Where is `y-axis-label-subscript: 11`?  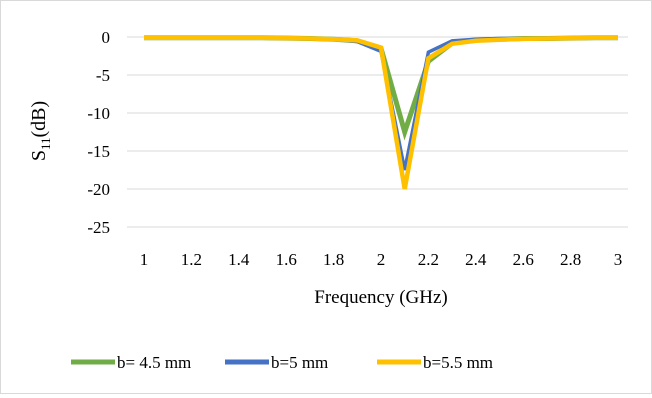
y-axis-label-subscript: 11 is located at coordinates (45, 144).